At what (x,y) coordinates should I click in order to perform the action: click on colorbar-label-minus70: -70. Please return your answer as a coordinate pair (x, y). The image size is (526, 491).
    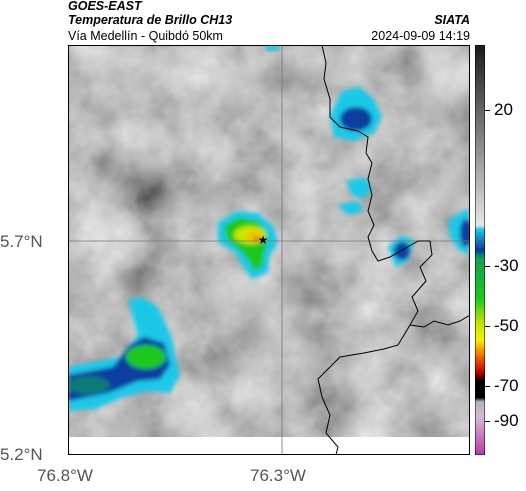
    Looking at the image, I should click on (506, 385).